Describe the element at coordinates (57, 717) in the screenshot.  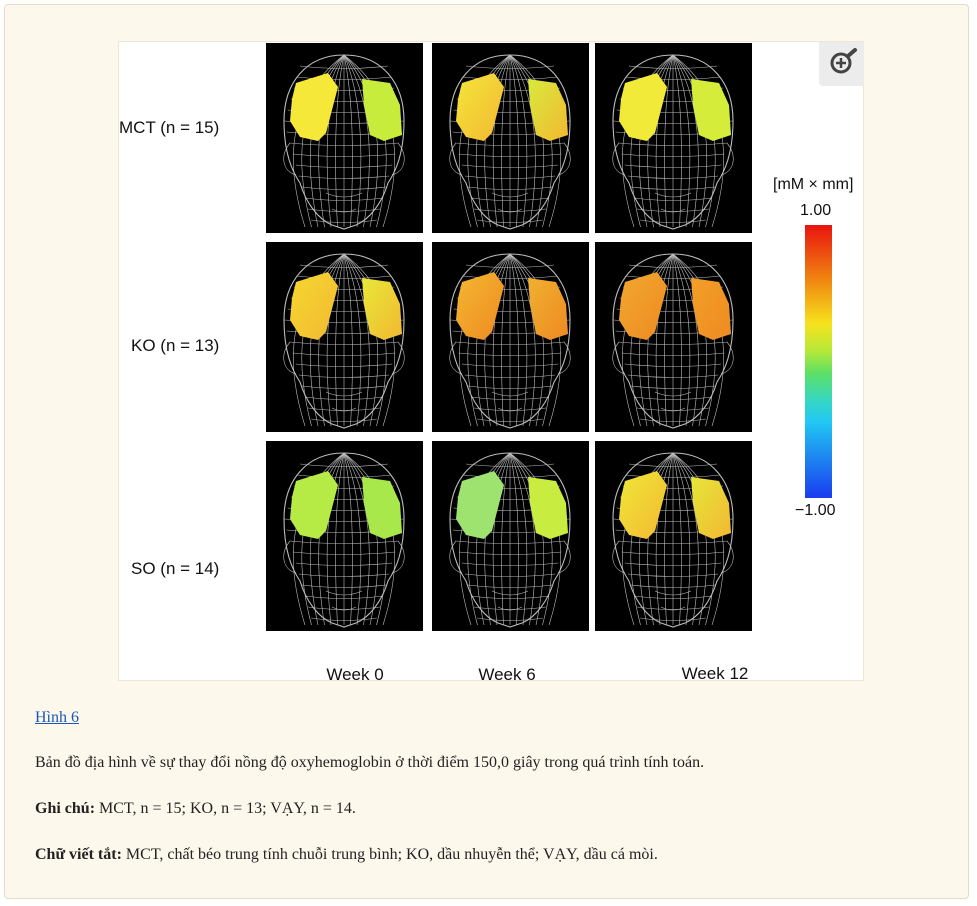
I see `figure-link: Hình 6` at that location.